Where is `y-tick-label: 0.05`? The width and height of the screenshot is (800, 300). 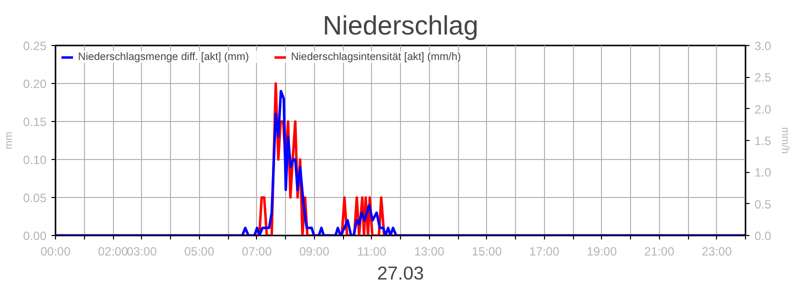
y-tick-label: 0.05 is located at coordinates (35, 198).